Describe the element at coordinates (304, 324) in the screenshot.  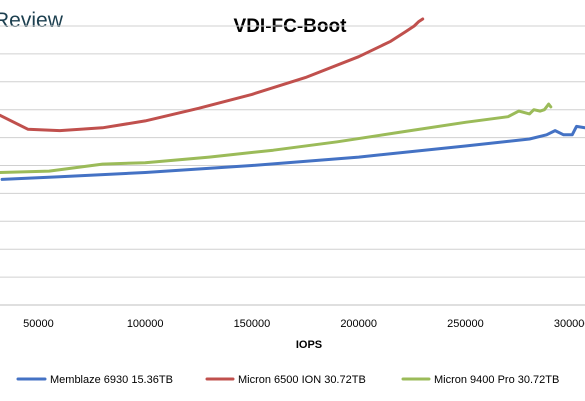
I see `x-tick-labels: 50000 100000 150000 200000 250000 300000` at that location.